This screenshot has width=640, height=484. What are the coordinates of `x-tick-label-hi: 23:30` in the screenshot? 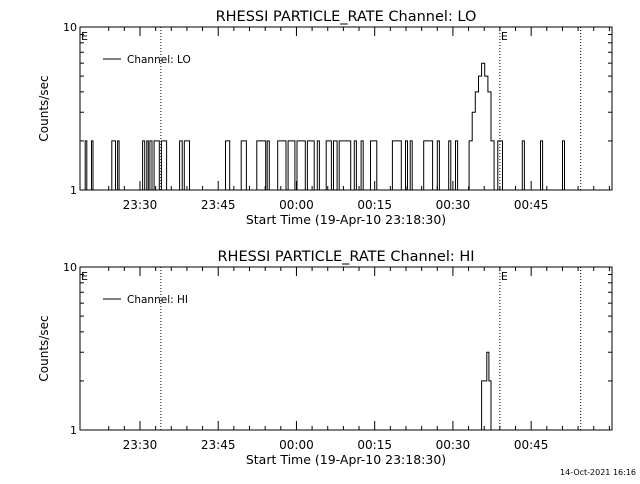 It's located at (140, 445).